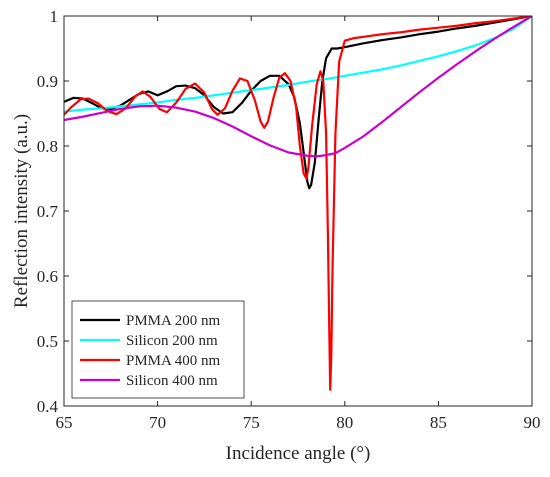 The width and height of the screenshot is (550, 477). I want to click on y-tick-label: 1, so click(54, 16).